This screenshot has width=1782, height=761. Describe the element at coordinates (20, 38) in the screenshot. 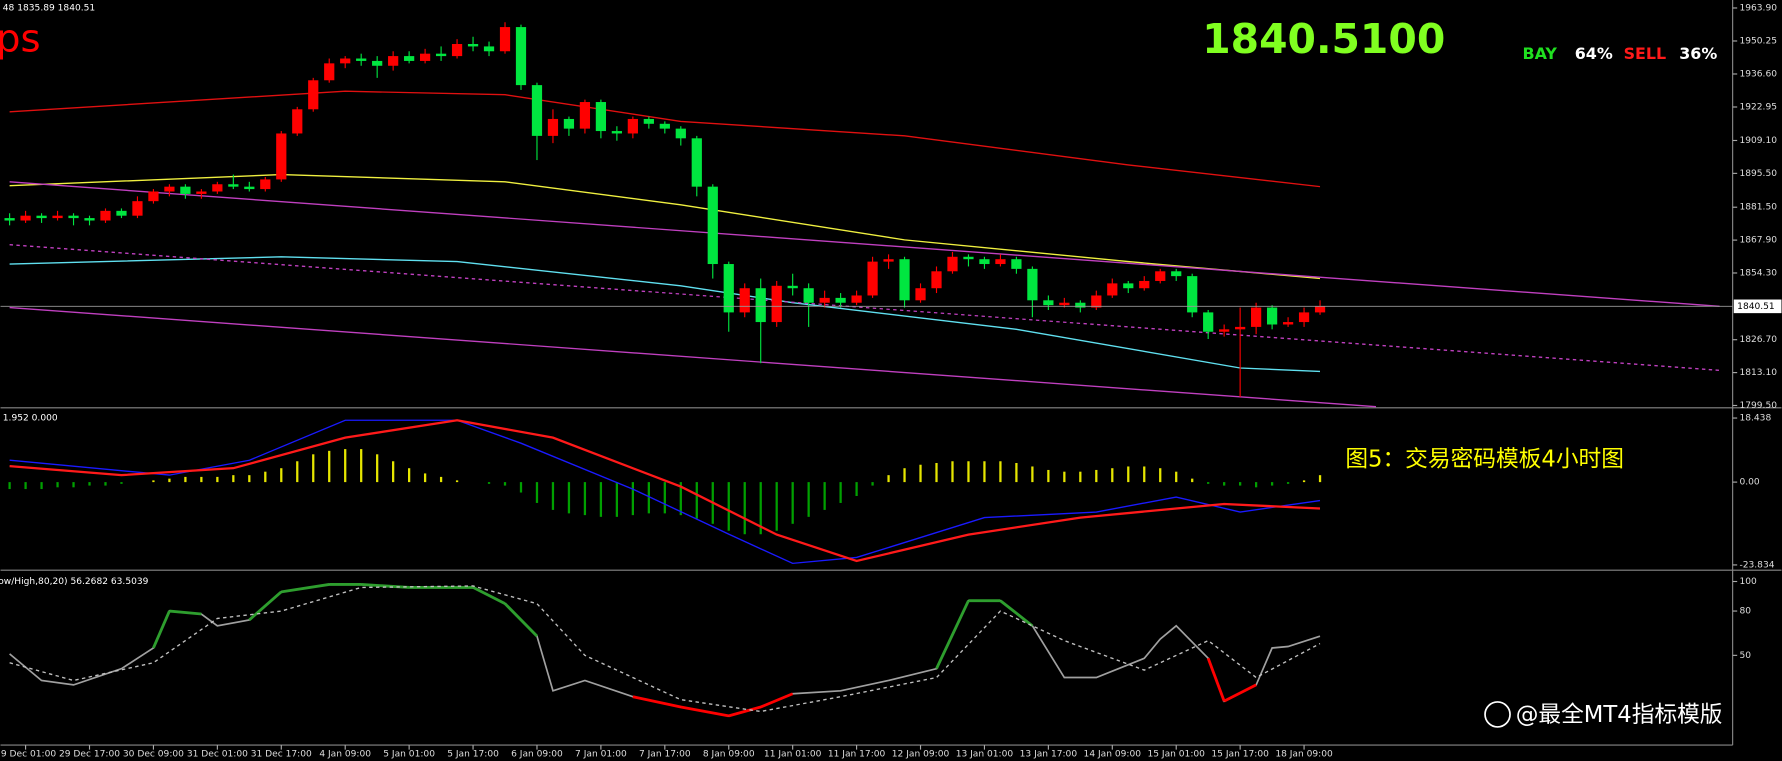

I see `symbol-fragment: ps` at that location.